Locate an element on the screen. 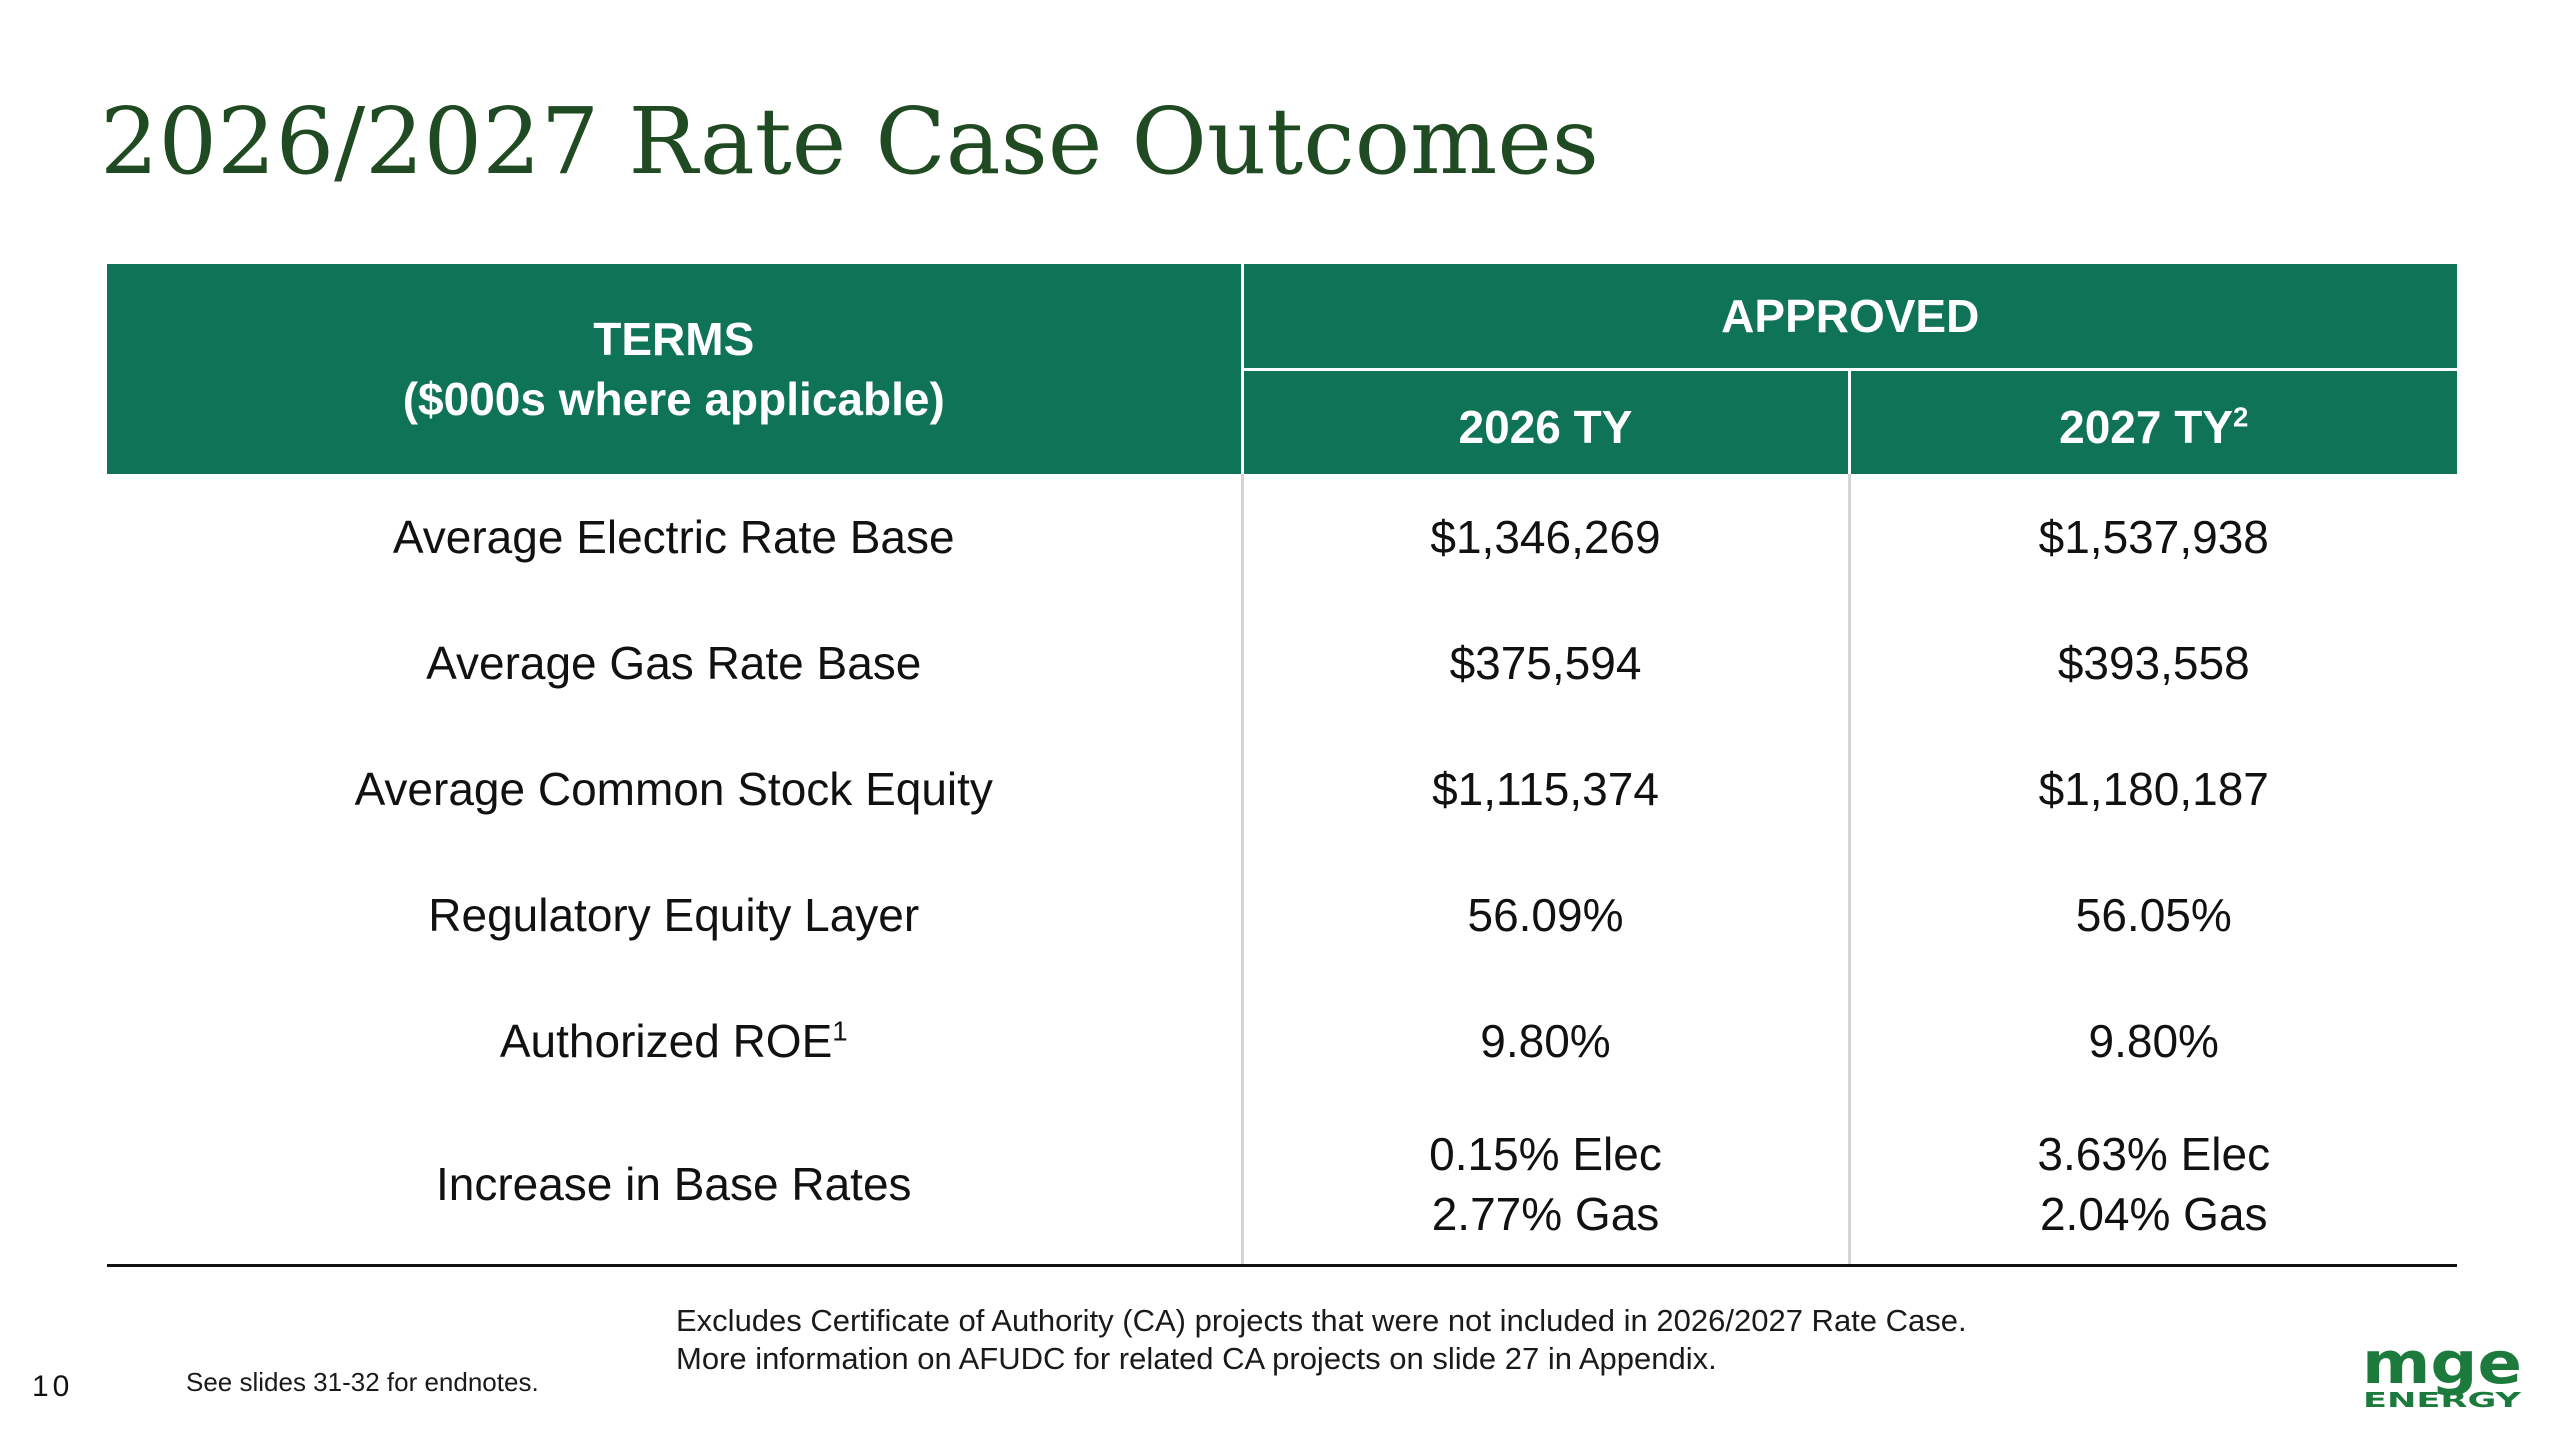 The image size is (2560, 1440). value-2027-cell: 3.63% Elec 2.04% Gas is located at coordinates (2152, 1185).